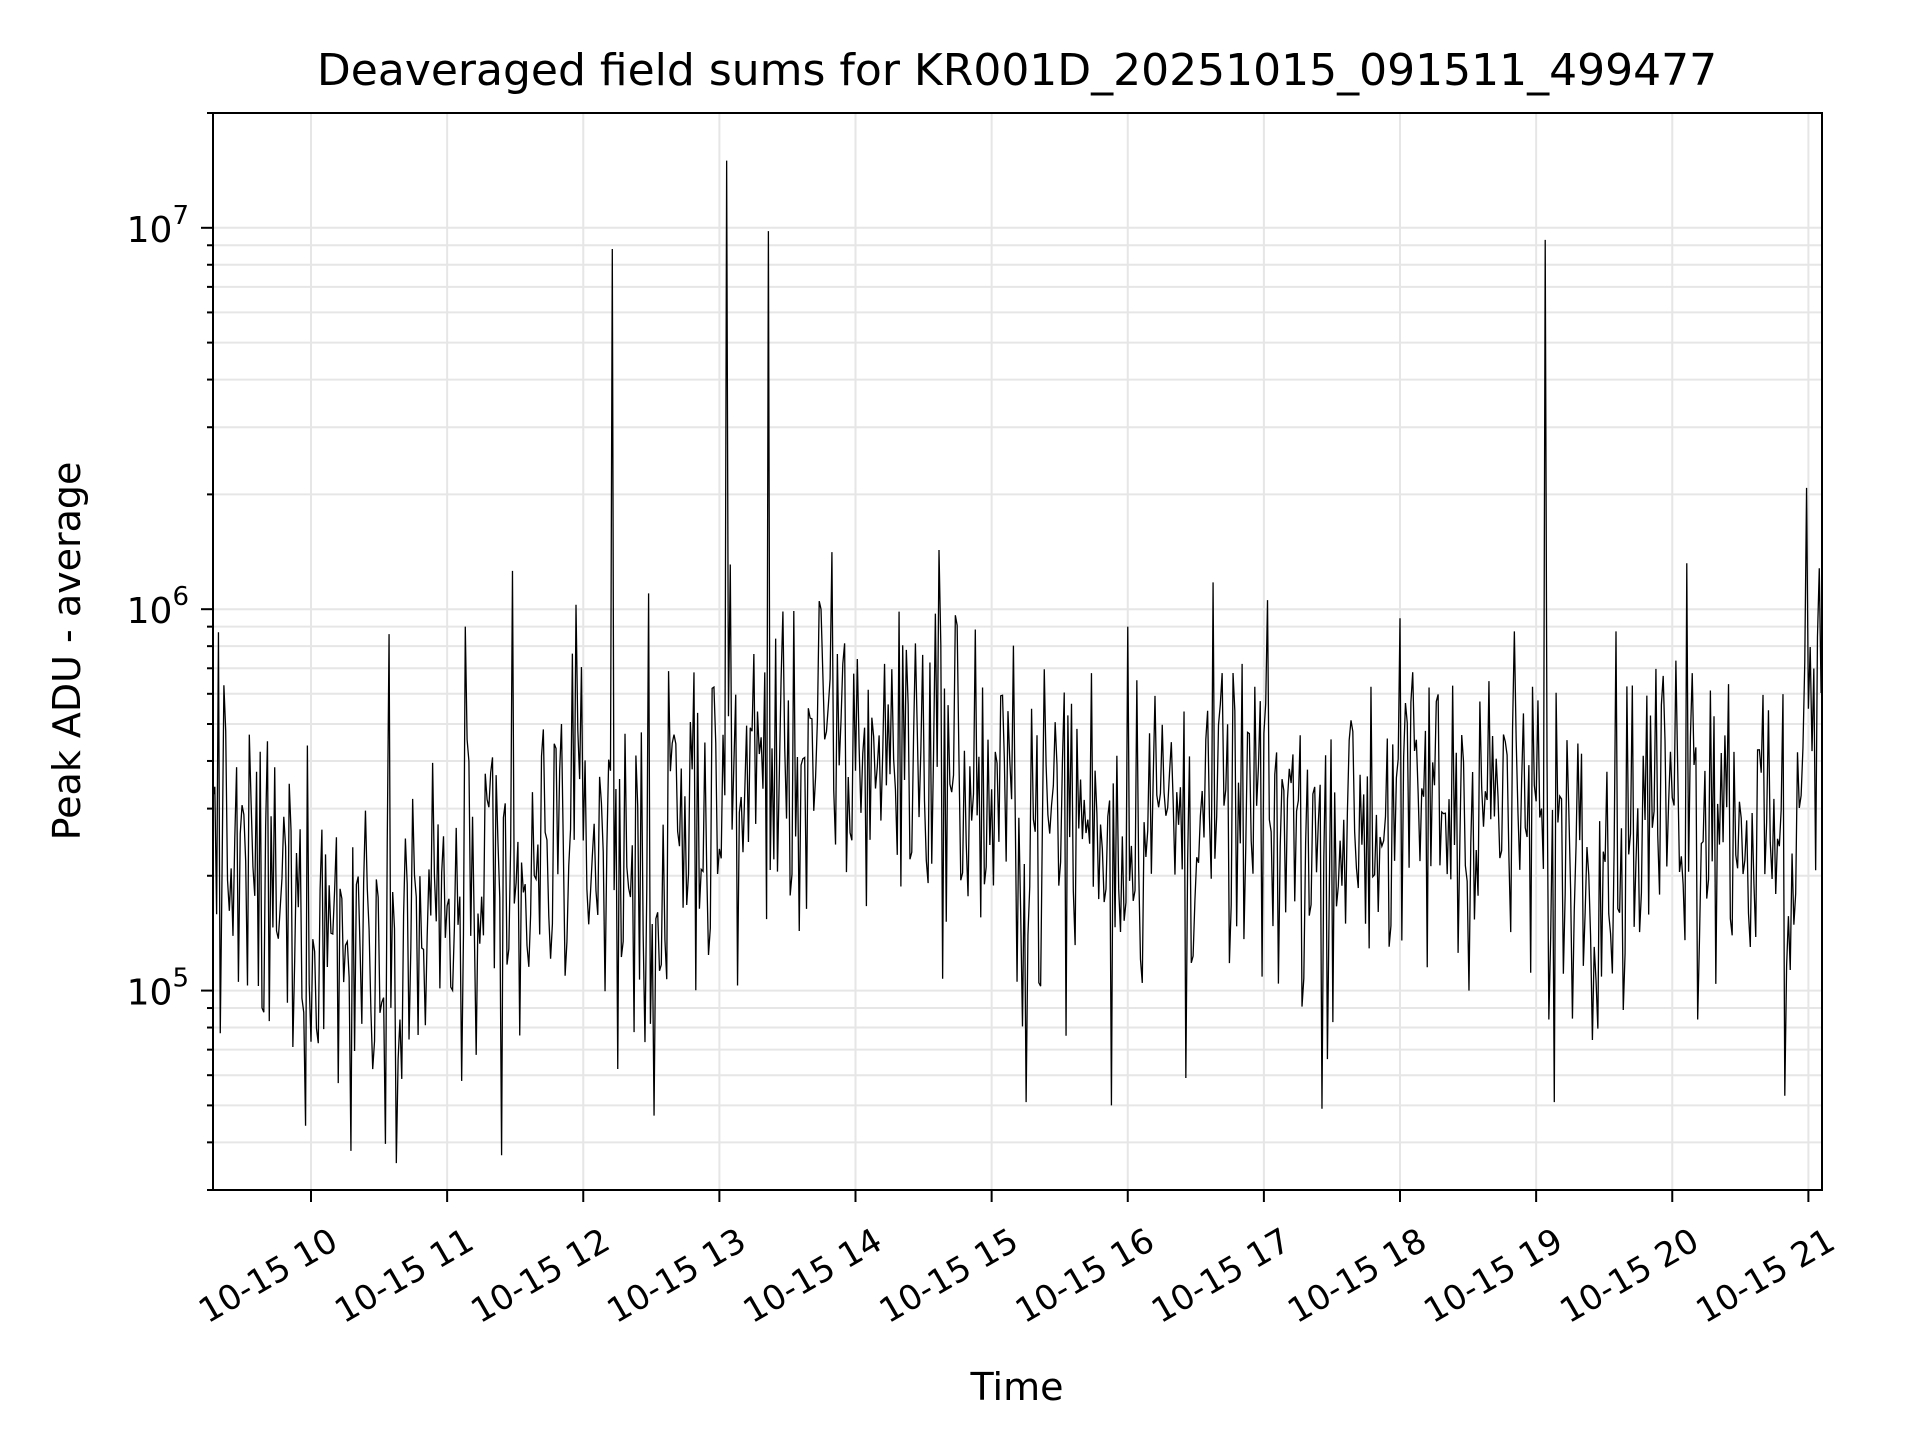  I want to click on y-tick-label: 10⁷, so click(158, 226).